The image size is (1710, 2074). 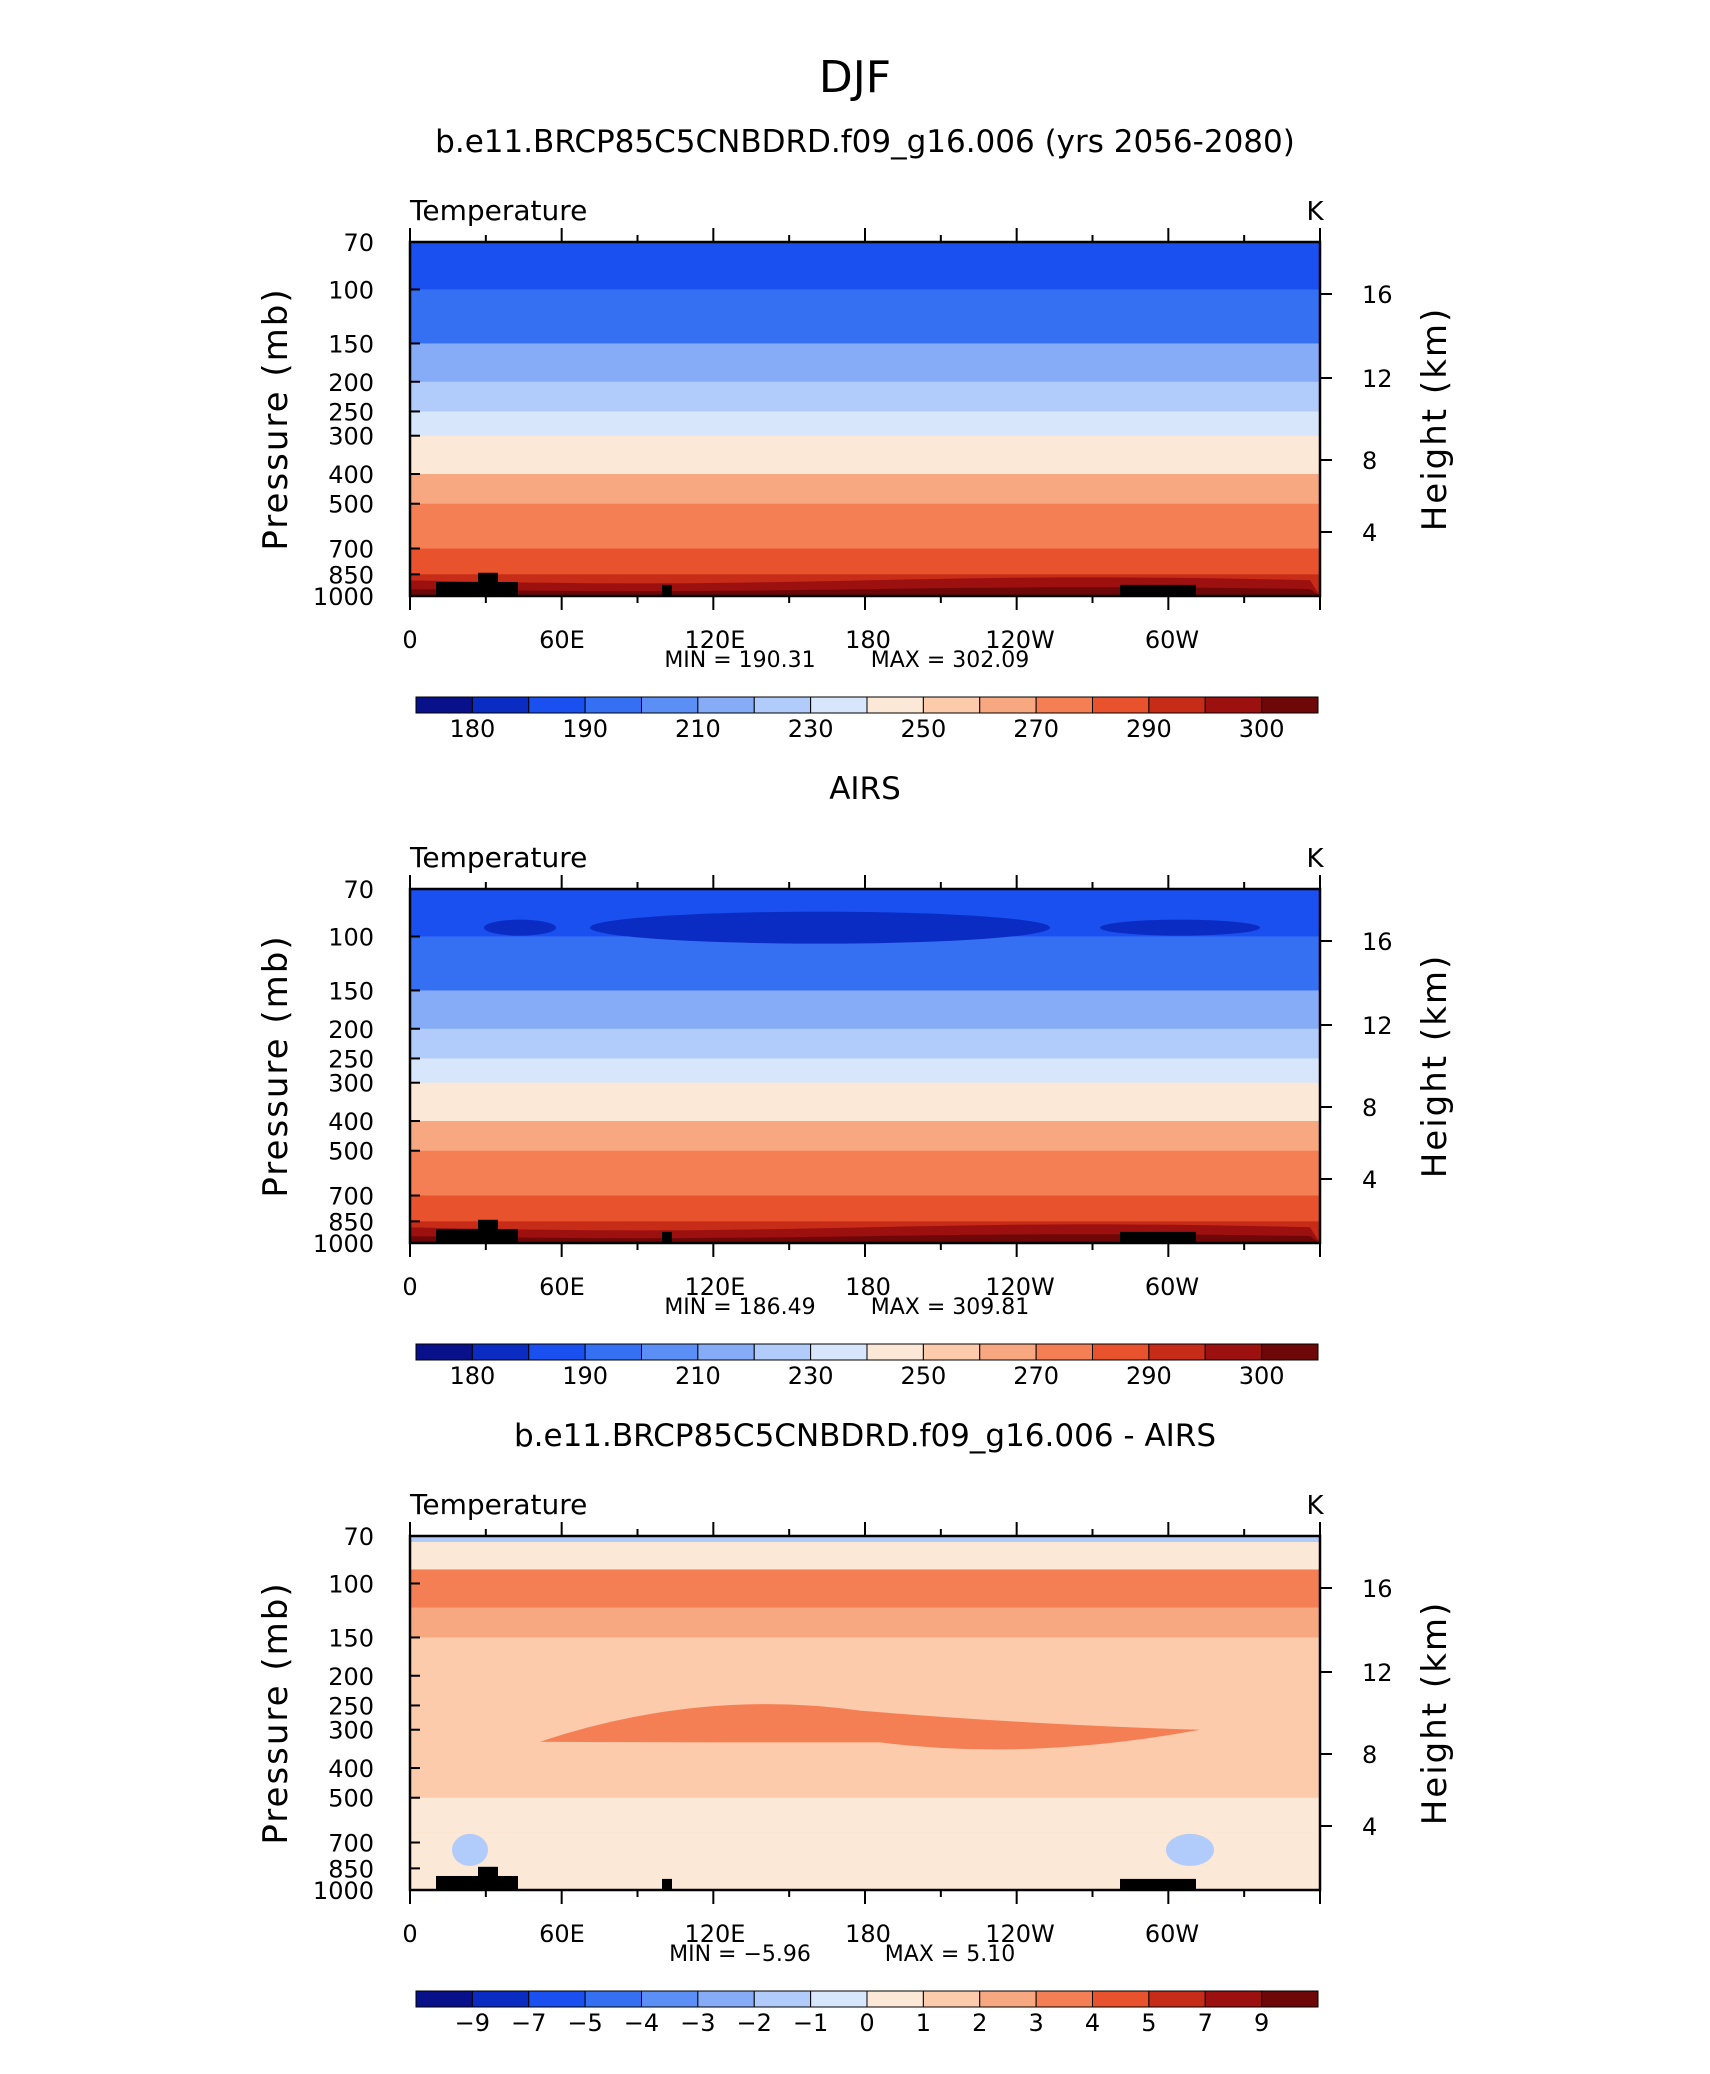 I want to click on diff-lower-band, so click(x=865, y=1815).